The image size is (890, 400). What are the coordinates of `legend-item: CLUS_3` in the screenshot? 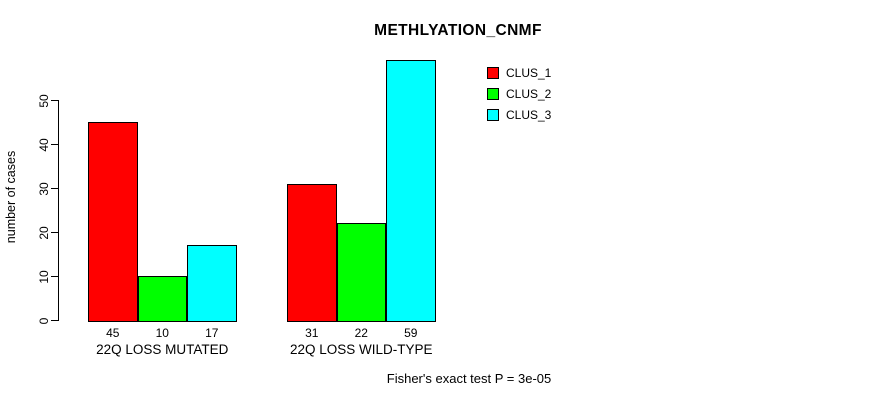 It's located at (519, 114).